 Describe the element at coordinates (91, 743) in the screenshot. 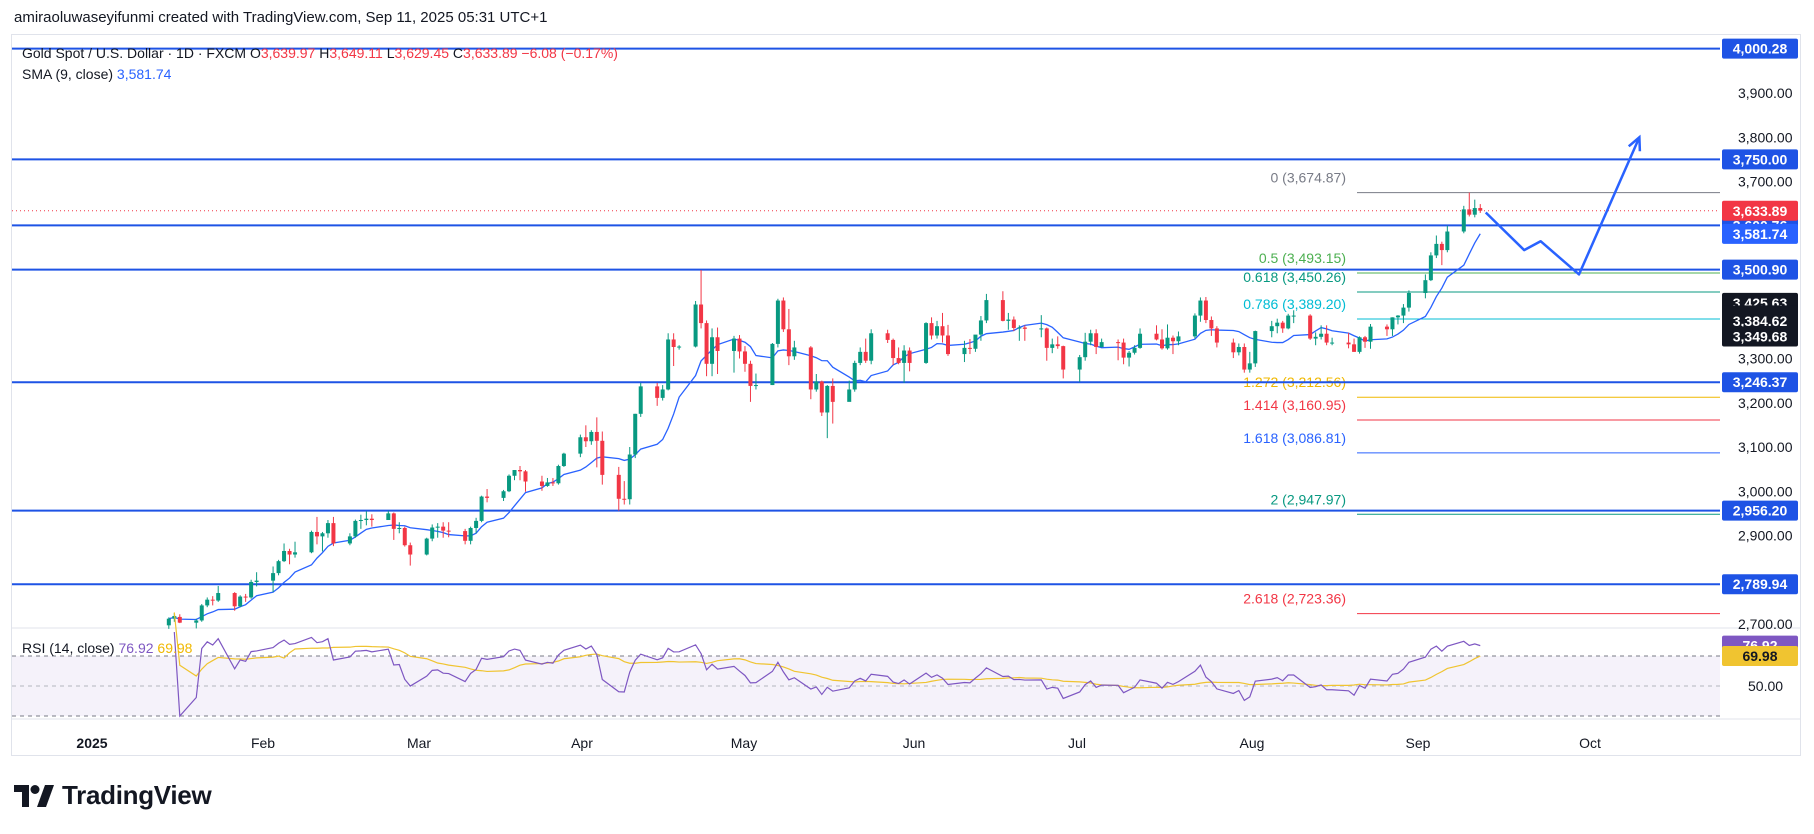

I see `x-axis-label: 2025` at that location.